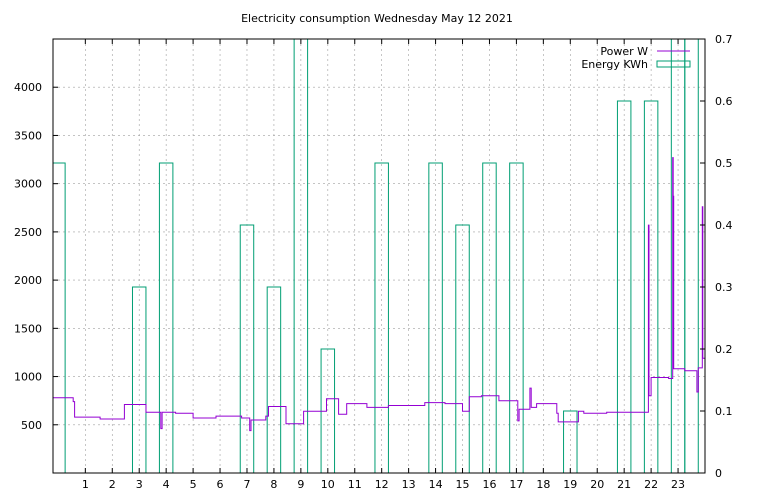  What do you see at coordinates (28, 232) in the screenshot?
I see `y-left-tick-label: 2500` at bounding box center [28, 232].